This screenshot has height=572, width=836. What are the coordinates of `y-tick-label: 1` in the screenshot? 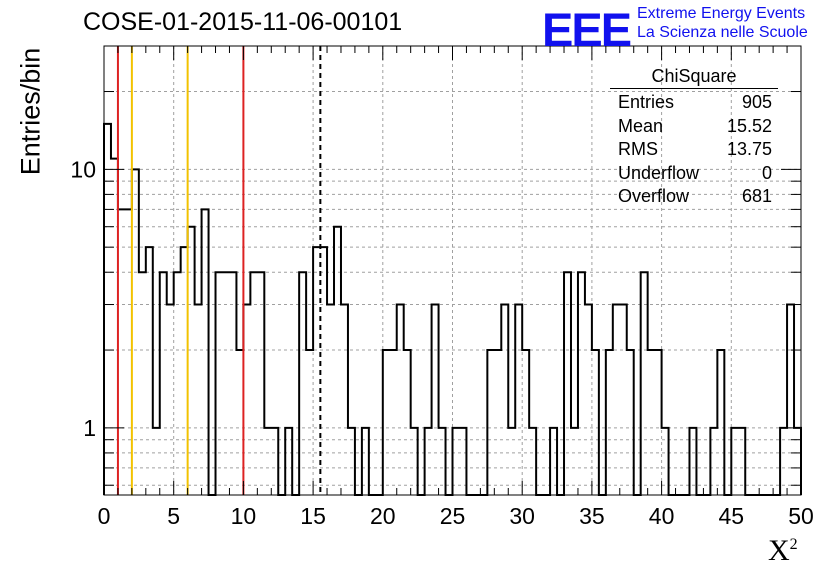 It's located at (89, 428).